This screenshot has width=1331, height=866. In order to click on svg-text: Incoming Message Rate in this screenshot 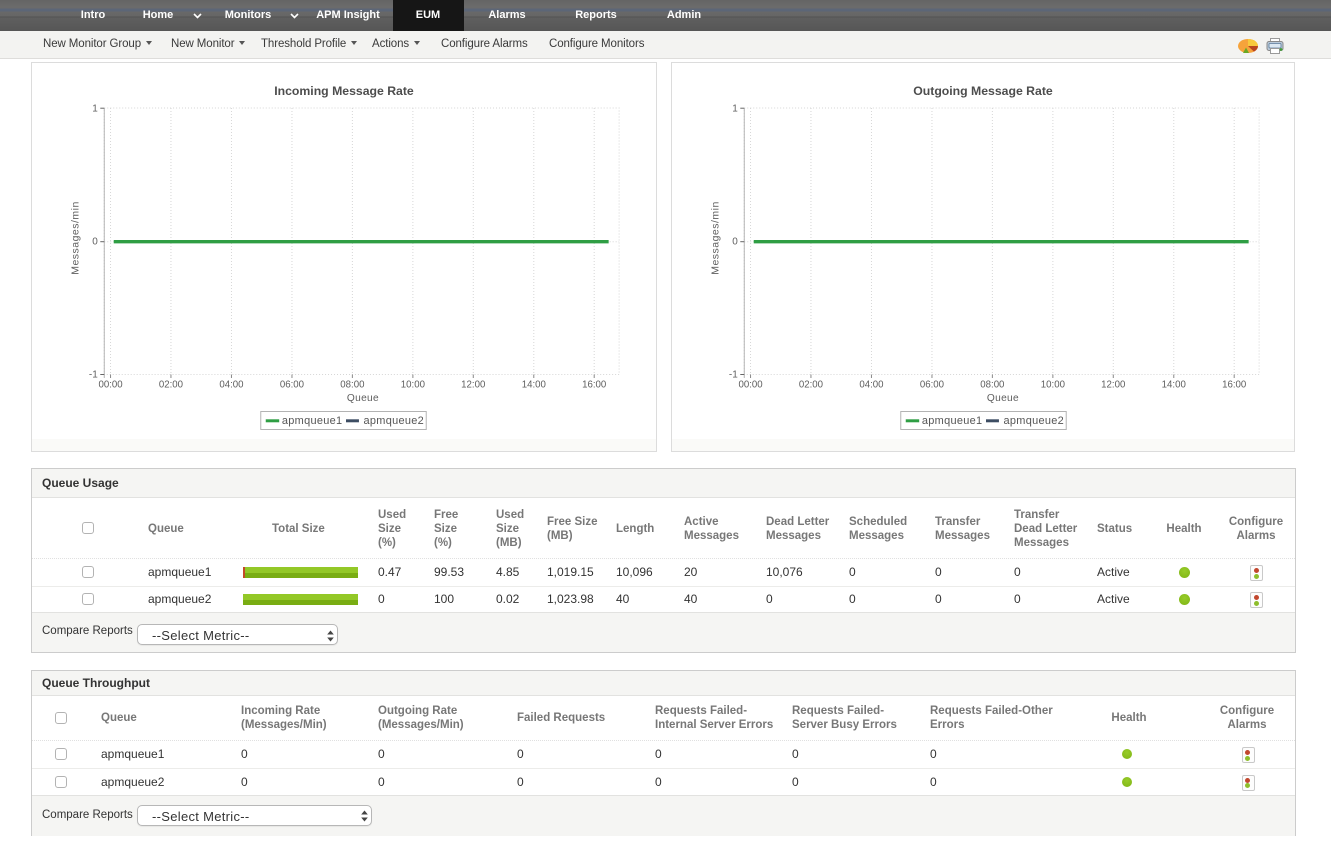, I will do `click(344, 91)`.